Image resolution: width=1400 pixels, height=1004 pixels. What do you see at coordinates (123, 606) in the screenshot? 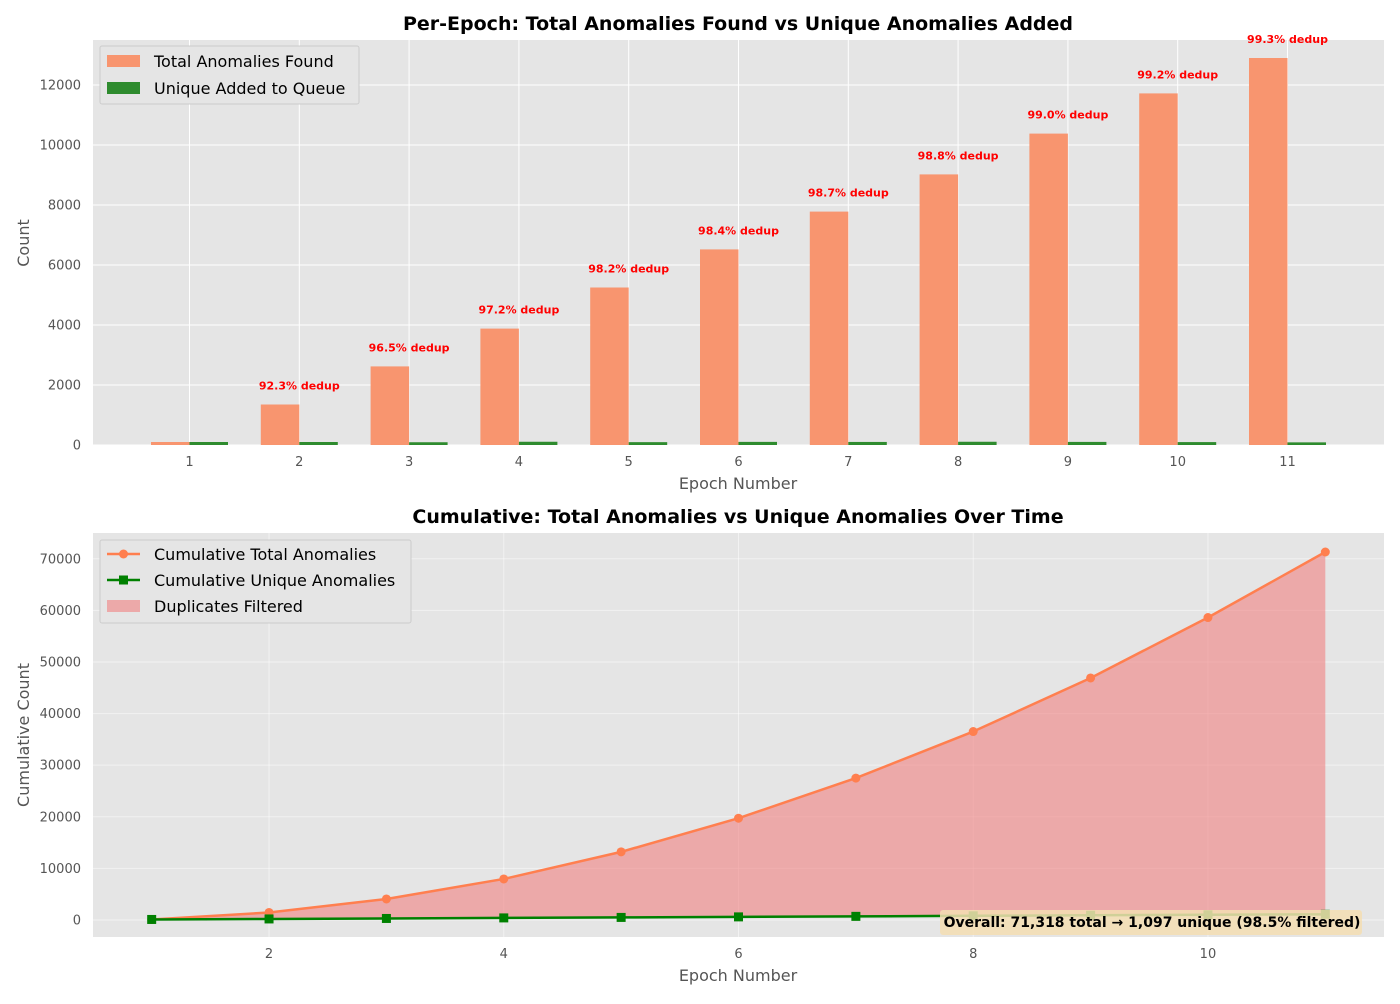
I see `legend-swatch-duplicates` at bounding box center [123, 606].